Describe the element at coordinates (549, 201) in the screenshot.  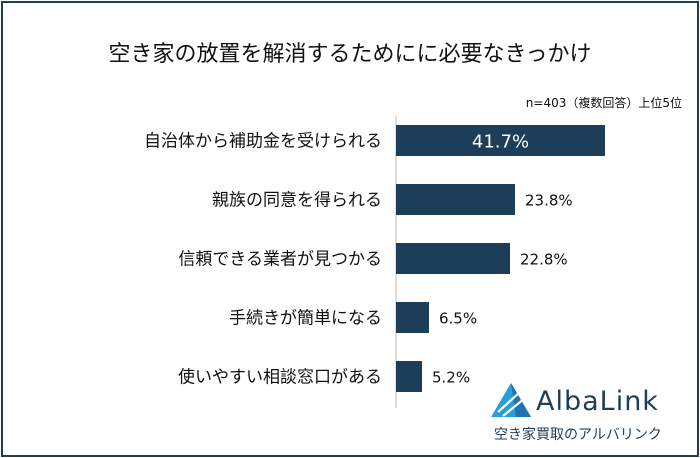
I see `value-label: 23.8%` at that location.